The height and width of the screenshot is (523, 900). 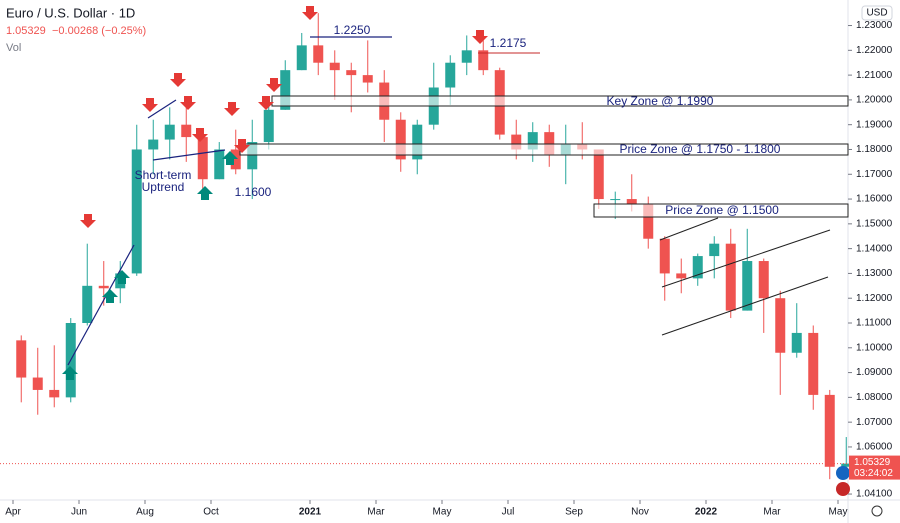 I want to click on x-tick-label: Sep, so click(x=574, y=512).